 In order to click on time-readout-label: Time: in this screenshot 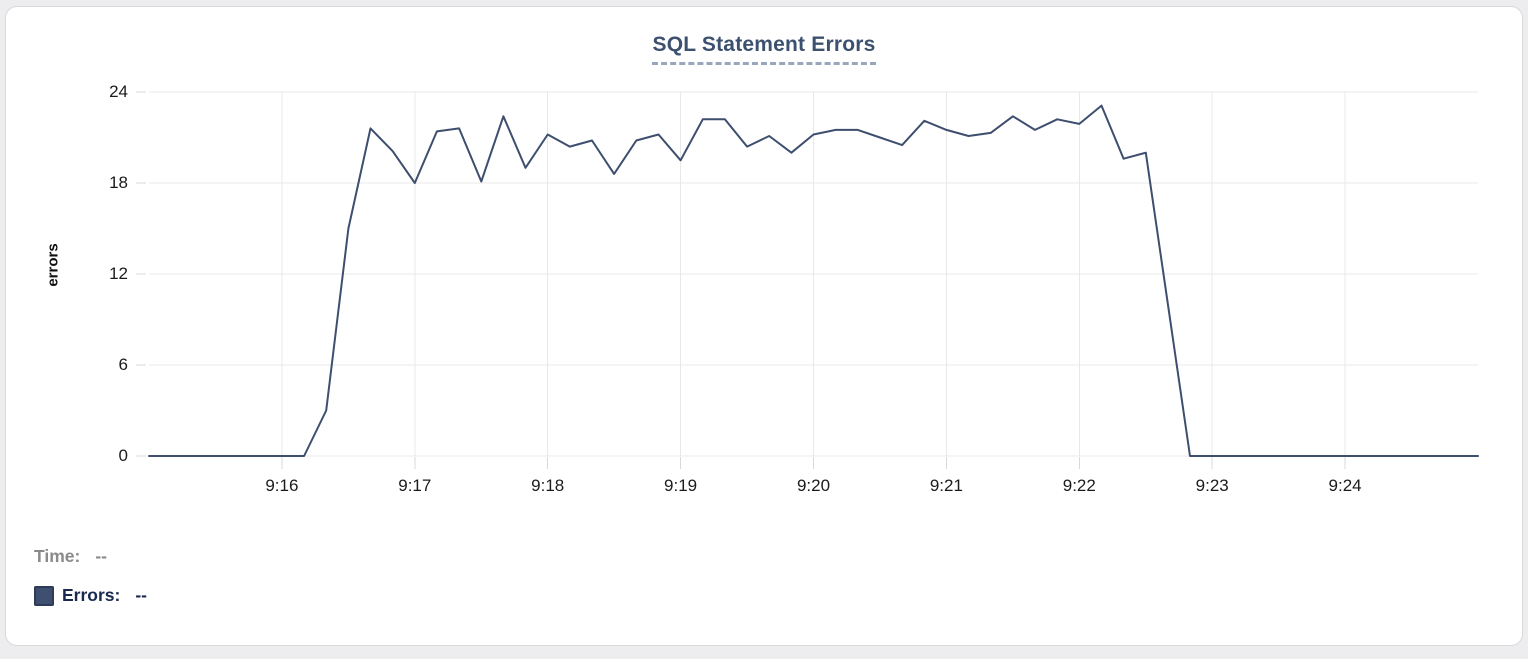, I will do `click(57, 556)`.